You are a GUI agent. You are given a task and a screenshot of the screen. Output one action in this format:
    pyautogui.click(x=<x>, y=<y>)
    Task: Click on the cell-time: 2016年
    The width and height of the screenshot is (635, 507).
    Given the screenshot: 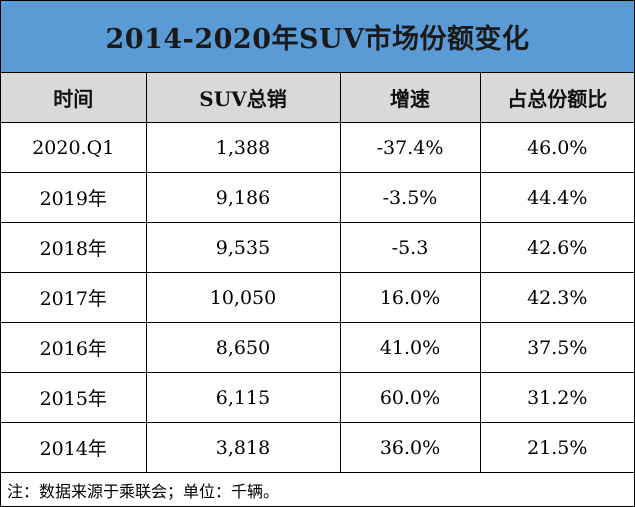 What is the action you would take?
    pyautogui.click(x=74, y=347)
    